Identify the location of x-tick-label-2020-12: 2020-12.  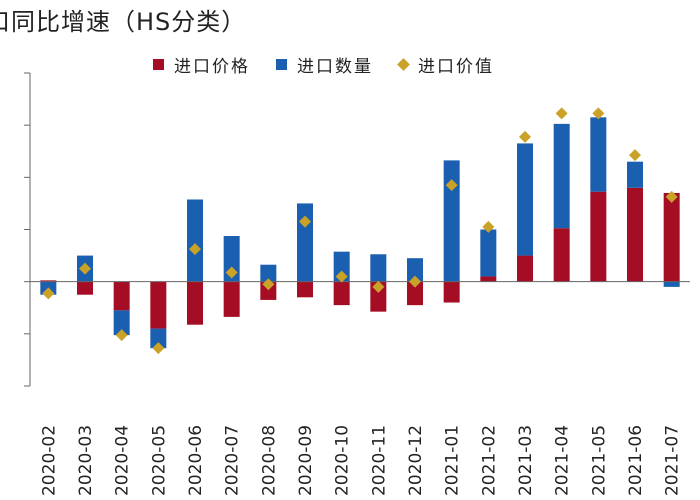
(416, 460).